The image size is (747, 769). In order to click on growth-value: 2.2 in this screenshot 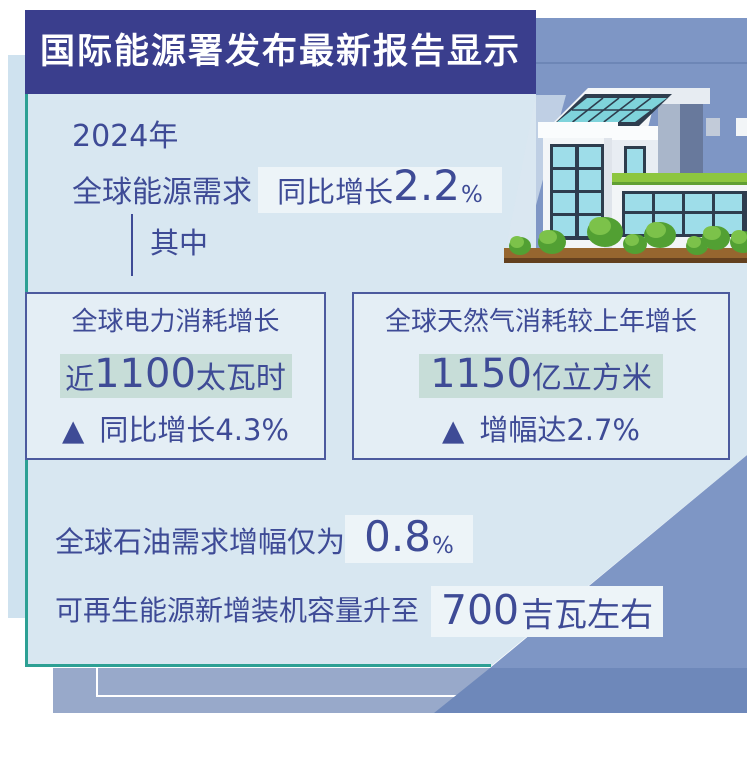, I will do `click(426, 185)`.